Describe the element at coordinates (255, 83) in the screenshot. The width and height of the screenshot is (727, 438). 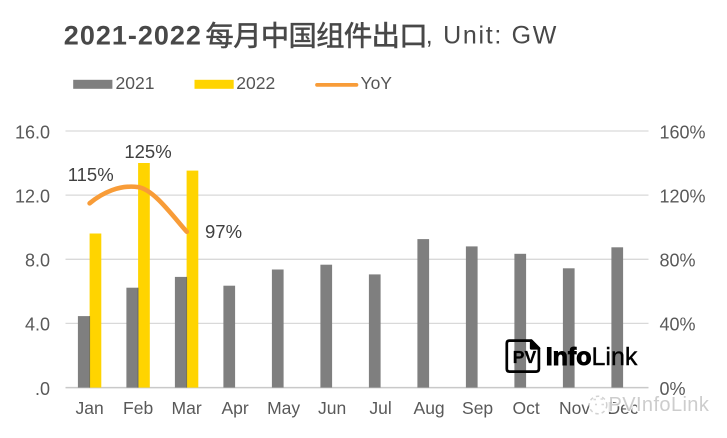
I see `svg-text: 2022` at that location.